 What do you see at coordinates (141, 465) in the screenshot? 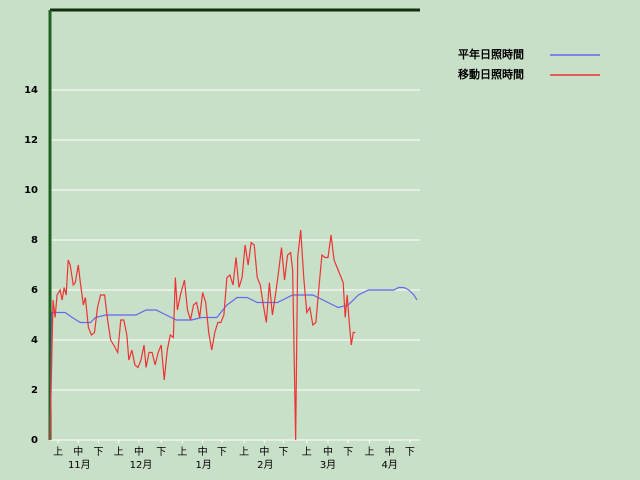
I see `month-label: 12月` at bounding box center [141, 465].